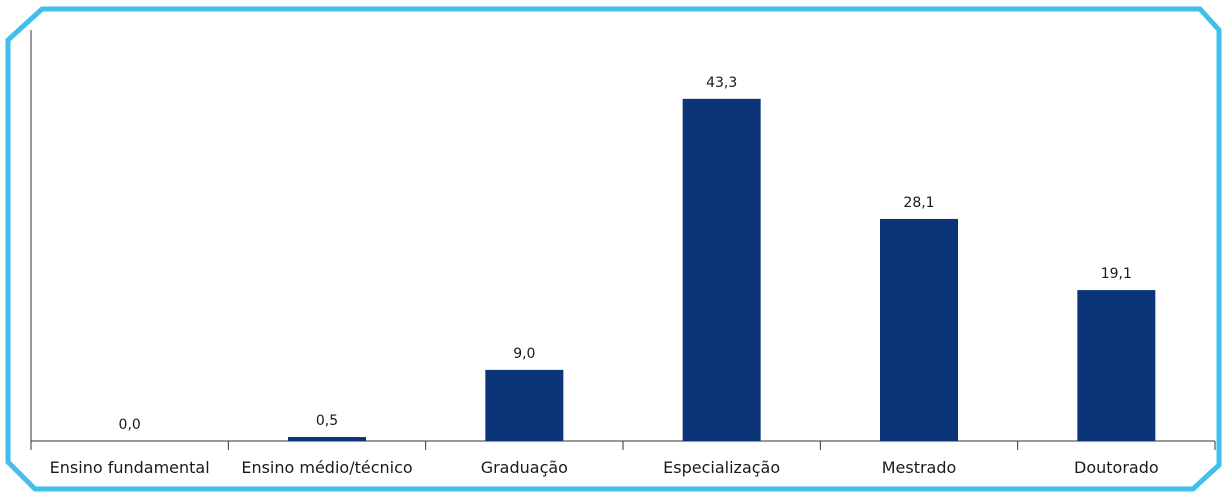 The height and width of the screenshot is (493, 1226). What do you see at coordinates (1116, 467) in the screenshot?
I see `x-tick-label: Doutorado` at bounding box center [1116, 467].